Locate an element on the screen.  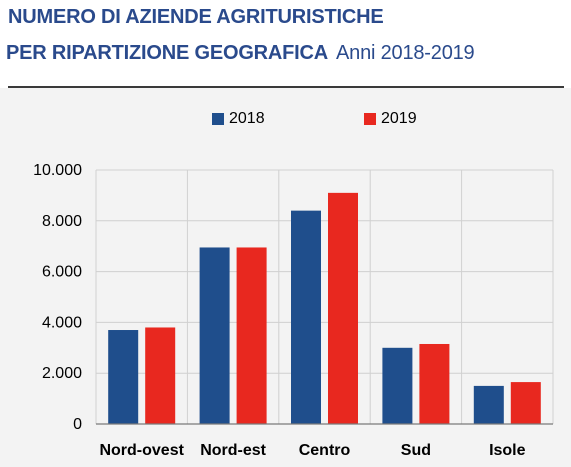
chart-title-line-2-text: PER RIPARTIZIONE GEOGRAFICA is located at coordinates (167, 53).